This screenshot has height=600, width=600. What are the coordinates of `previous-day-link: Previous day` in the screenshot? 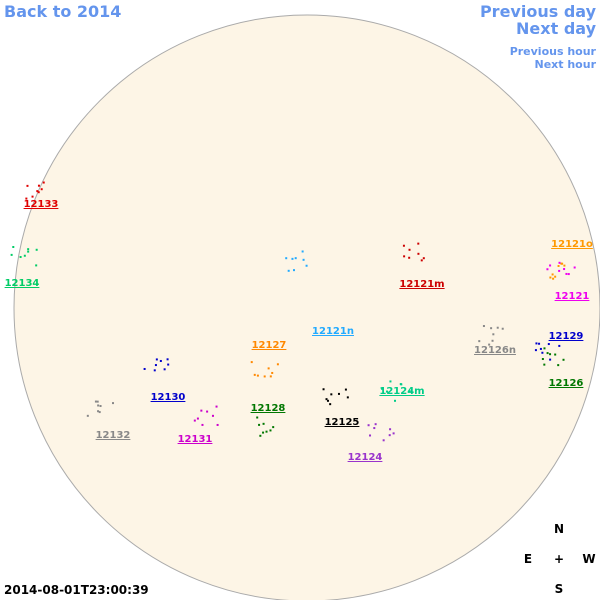 It's located at (537, 11).